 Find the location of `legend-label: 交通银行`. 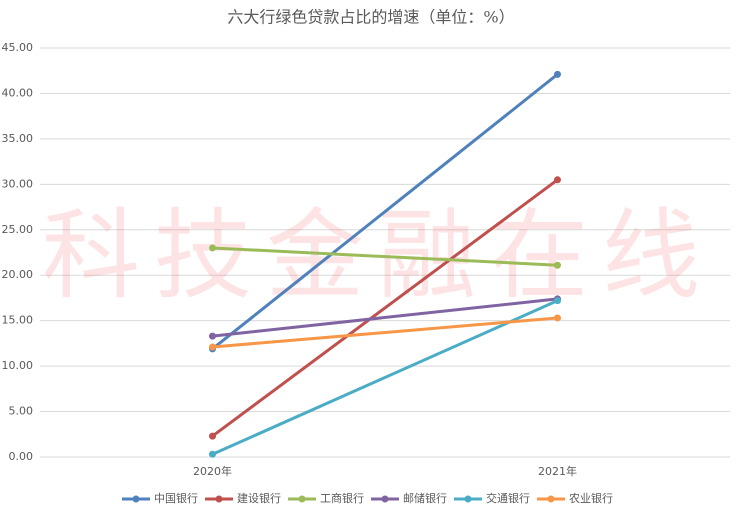

legend-label: 交通银行 is located at coordinates (508, 498).